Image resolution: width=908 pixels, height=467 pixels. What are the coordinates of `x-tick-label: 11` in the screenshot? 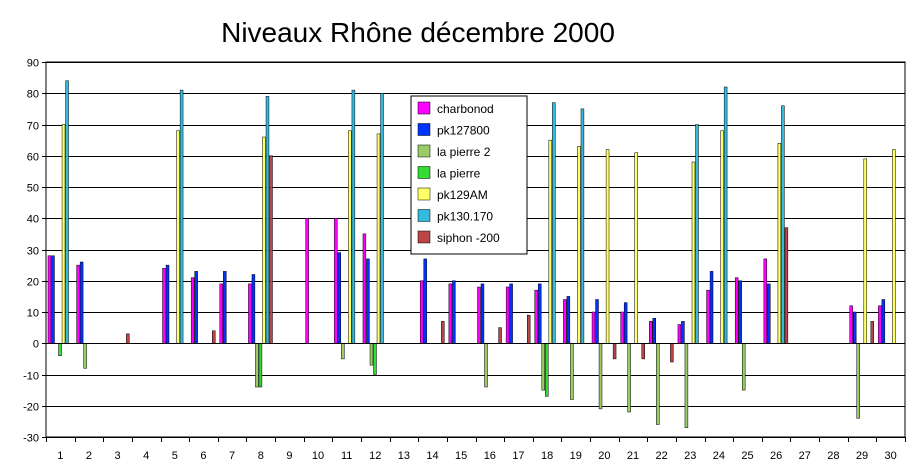 It's located at (346, 456).